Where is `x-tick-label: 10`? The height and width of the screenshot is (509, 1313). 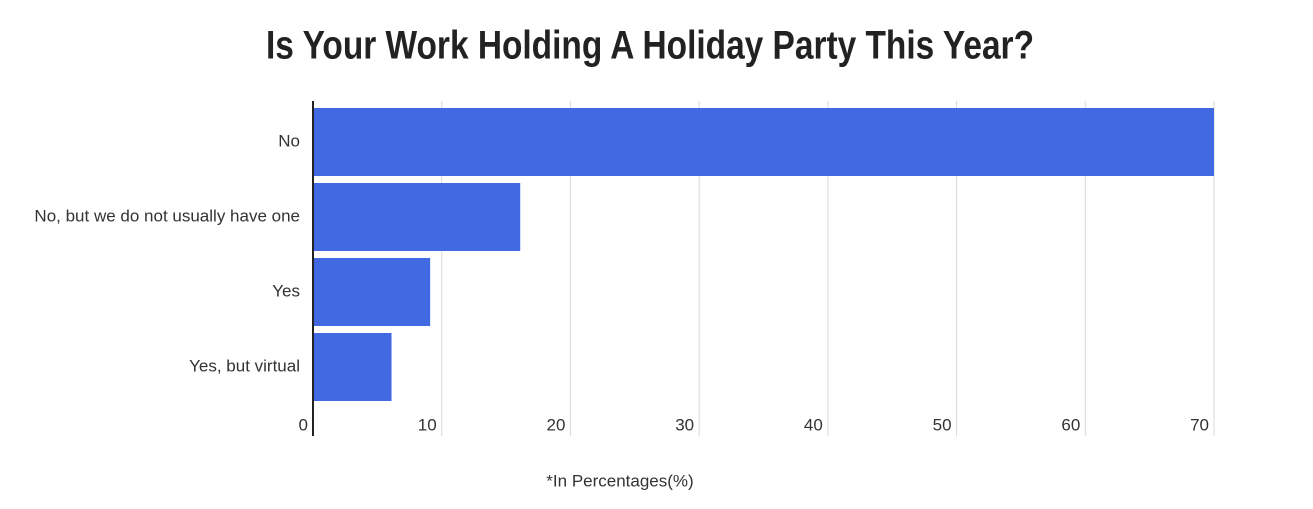 x-tick-label: 10 is located at coordinates (427, 424).